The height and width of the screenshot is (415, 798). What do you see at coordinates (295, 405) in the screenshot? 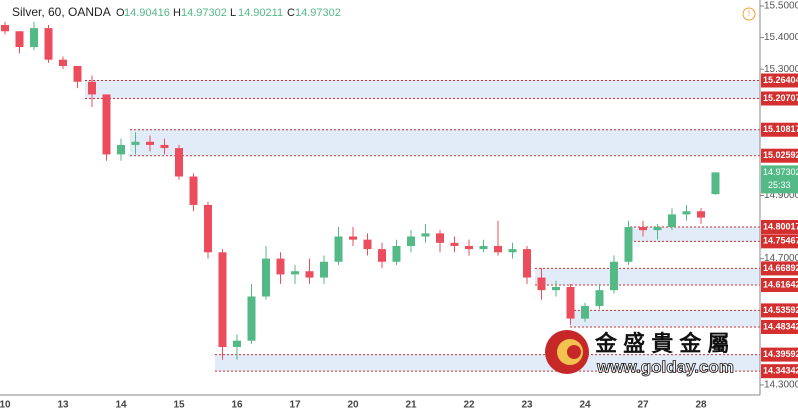
I see `x-tick-label: 17` at bounding box center [295, 405].